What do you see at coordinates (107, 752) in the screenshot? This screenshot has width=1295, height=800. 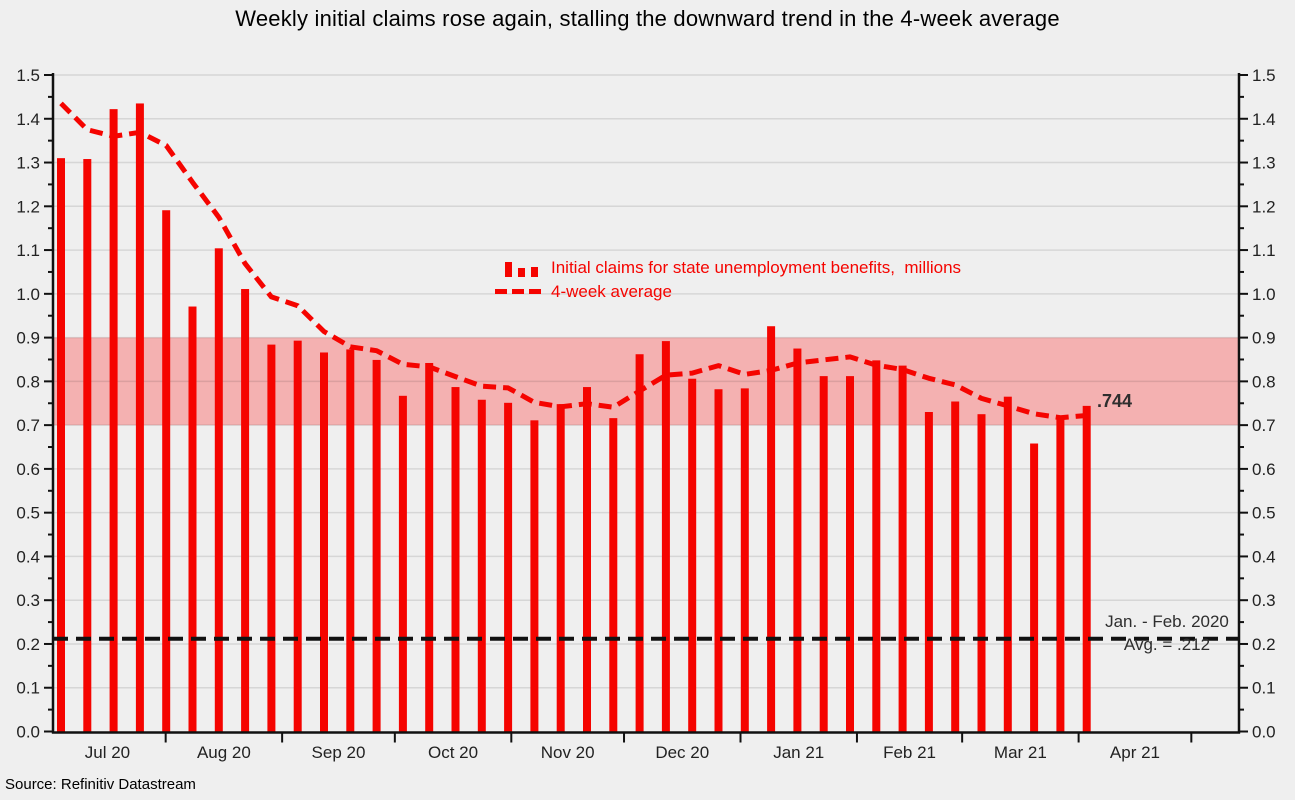 I see `x-month-label: Jul 20` at bounding box center [107, 752].